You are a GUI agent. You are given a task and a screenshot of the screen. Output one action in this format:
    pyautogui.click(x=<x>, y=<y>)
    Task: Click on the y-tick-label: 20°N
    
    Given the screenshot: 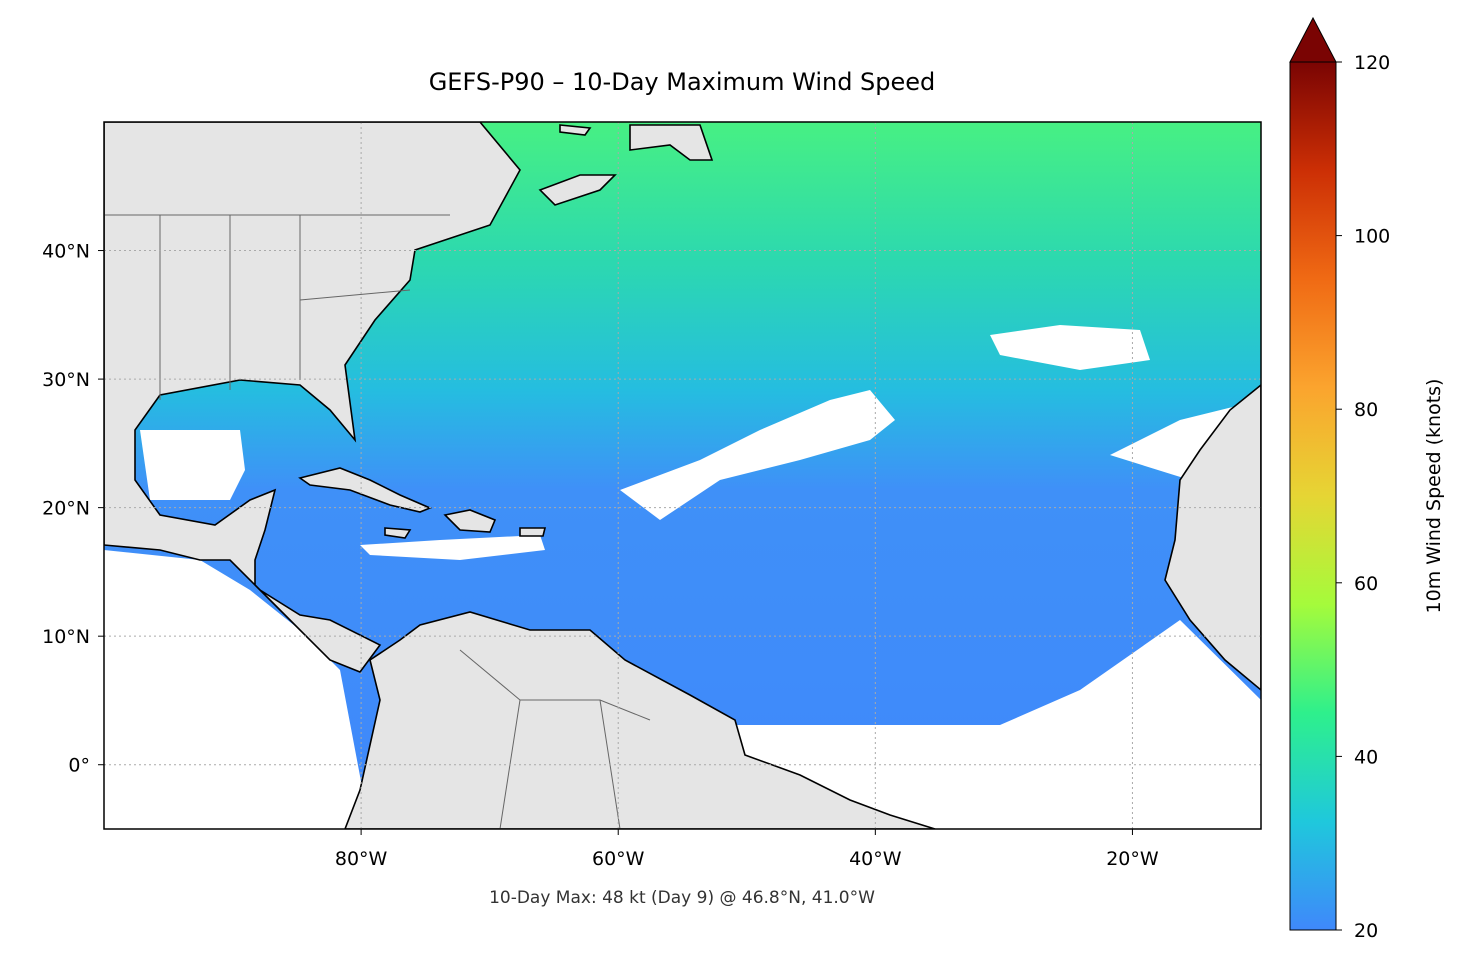 What is the action you would take?
    pyautogui.click(x=66, y=509)
    